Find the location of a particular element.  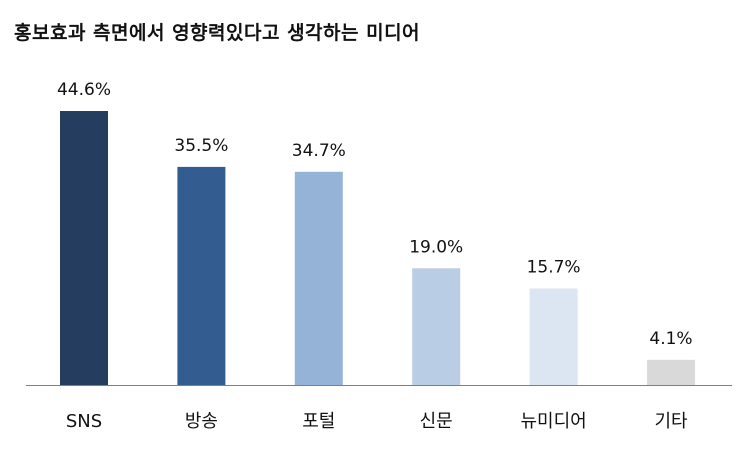

category-label-4: 뉴미디어 is located at coordinates (553, 421).